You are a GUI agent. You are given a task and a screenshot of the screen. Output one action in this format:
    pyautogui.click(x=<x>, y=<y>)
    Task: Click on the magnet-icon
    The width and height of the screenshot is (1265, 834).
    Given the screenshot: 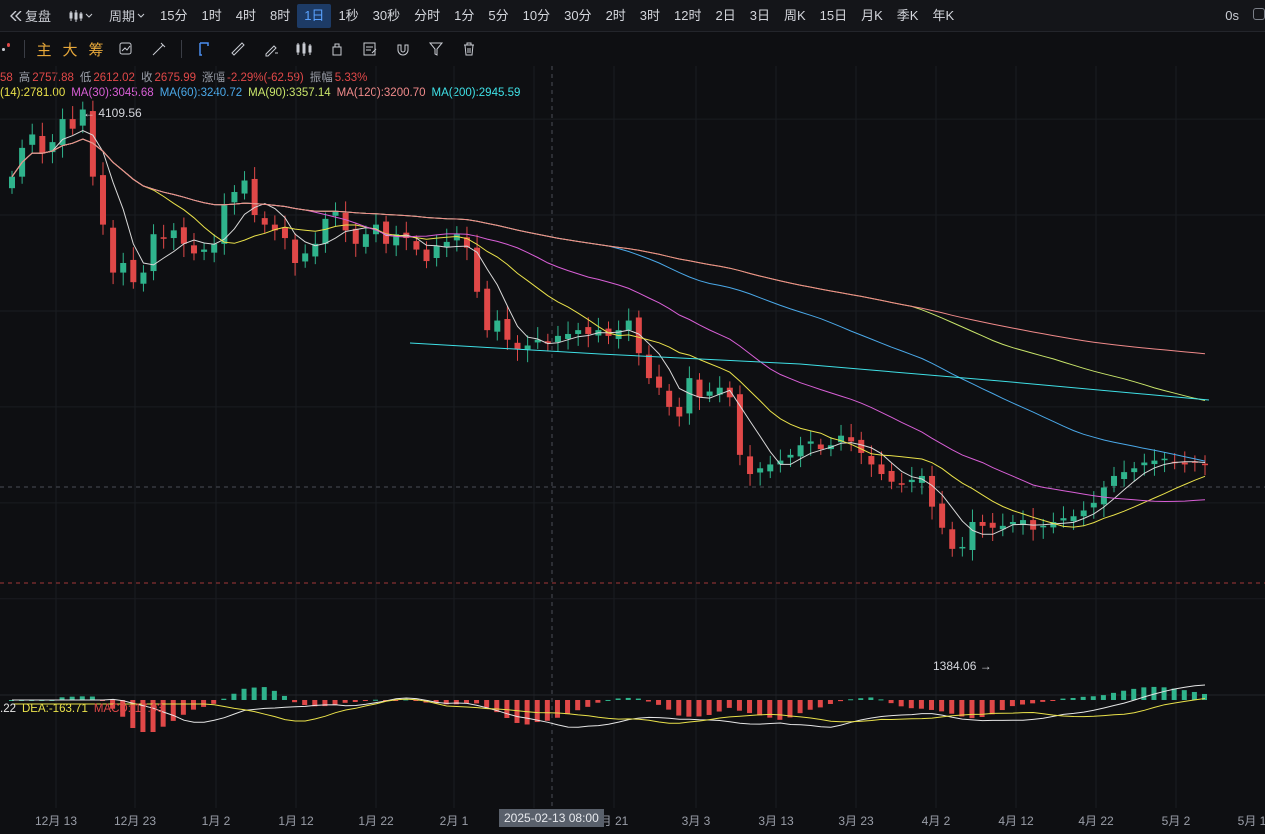 What is the action you would take?
    pyautogui.click(x=402, y=49)
    